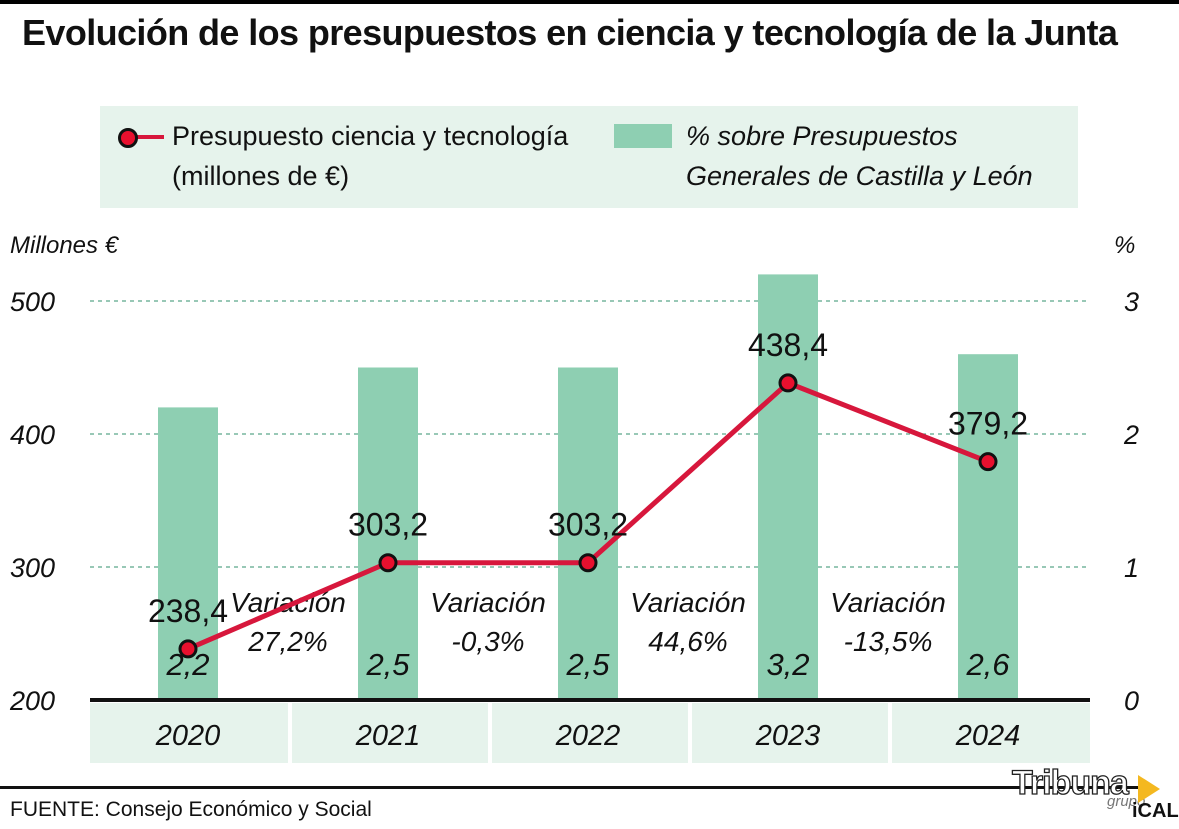 Image resolution: width=1179 pixels, height=829 pixels. What do you see at coordinates (188, 736) in the screenshot?
I see `x-axis-tick-label: 2020` at bounding box center [188, 736].